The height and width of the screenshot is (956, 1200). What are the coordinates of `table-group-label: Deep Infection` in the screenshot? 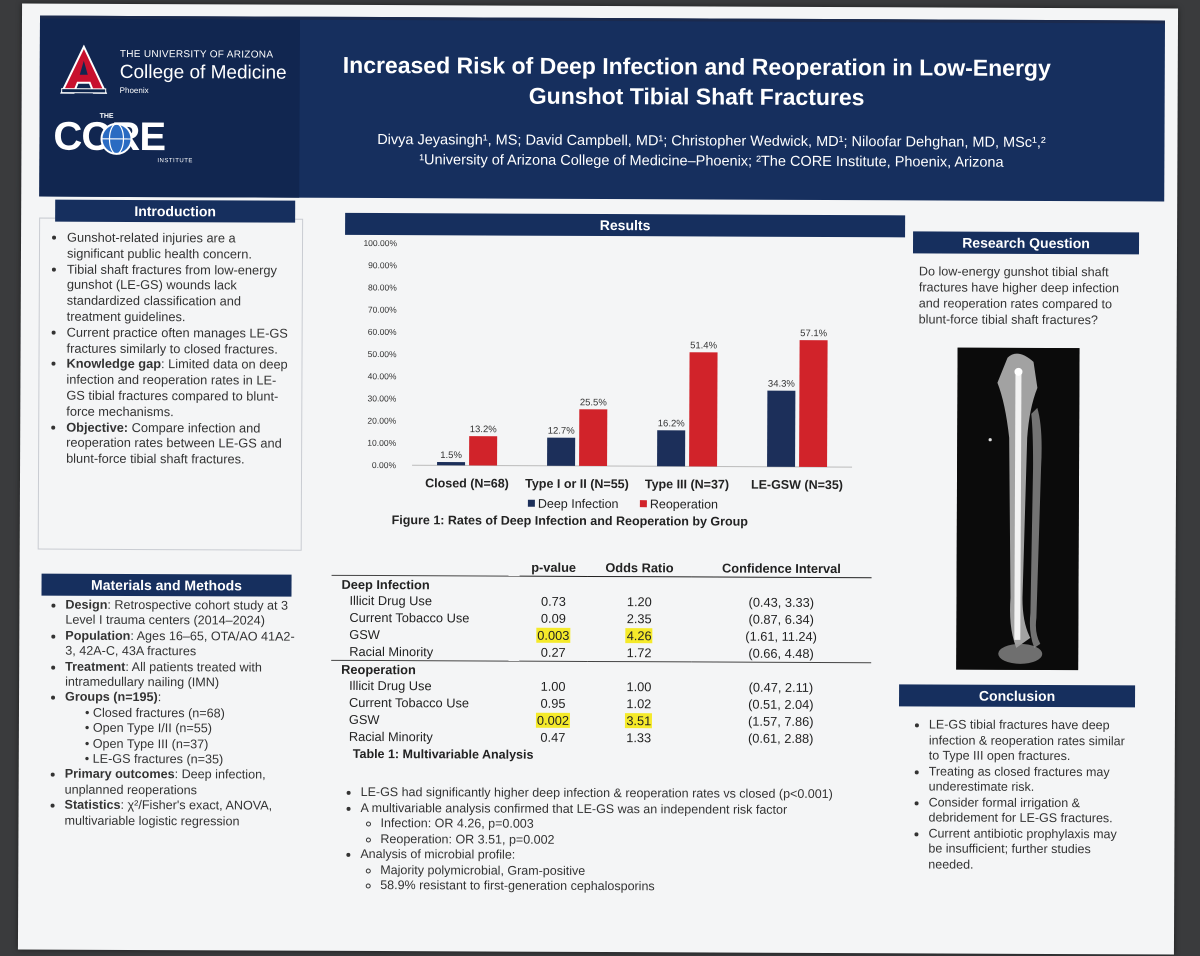 It's located at (601, 585).